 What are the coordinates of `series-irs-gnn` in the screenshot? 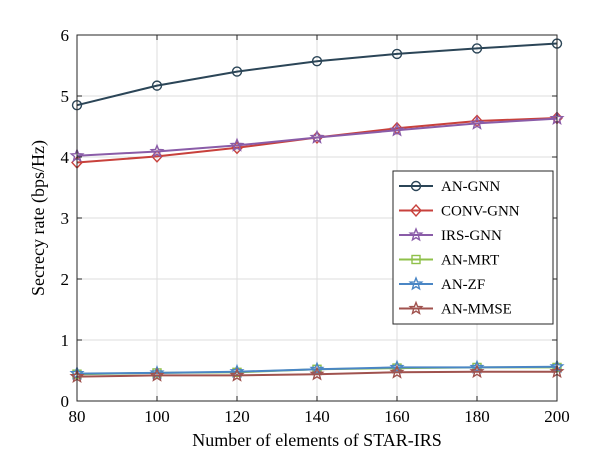 It's located at (317, 136).